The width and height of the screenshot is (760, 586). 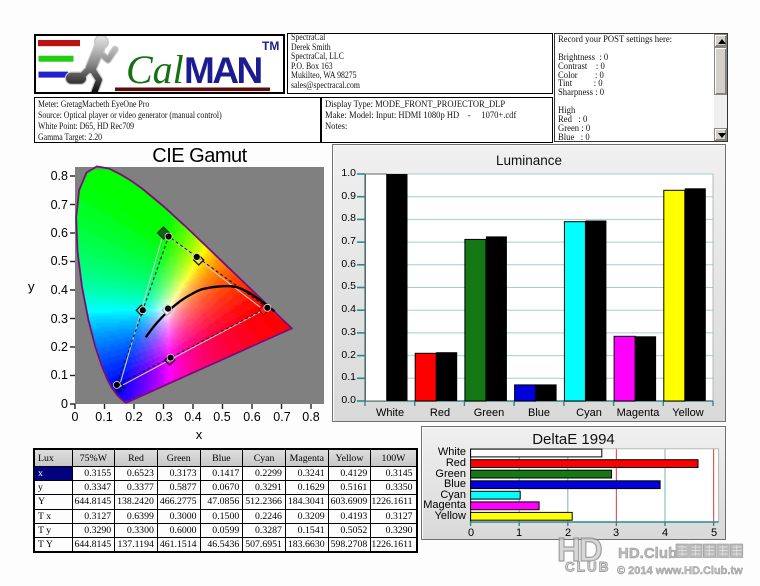 What do you see at coordinates (223, 70) in the screenshot?
I see `svg-text: MAN` at bounding box center [223, 70].